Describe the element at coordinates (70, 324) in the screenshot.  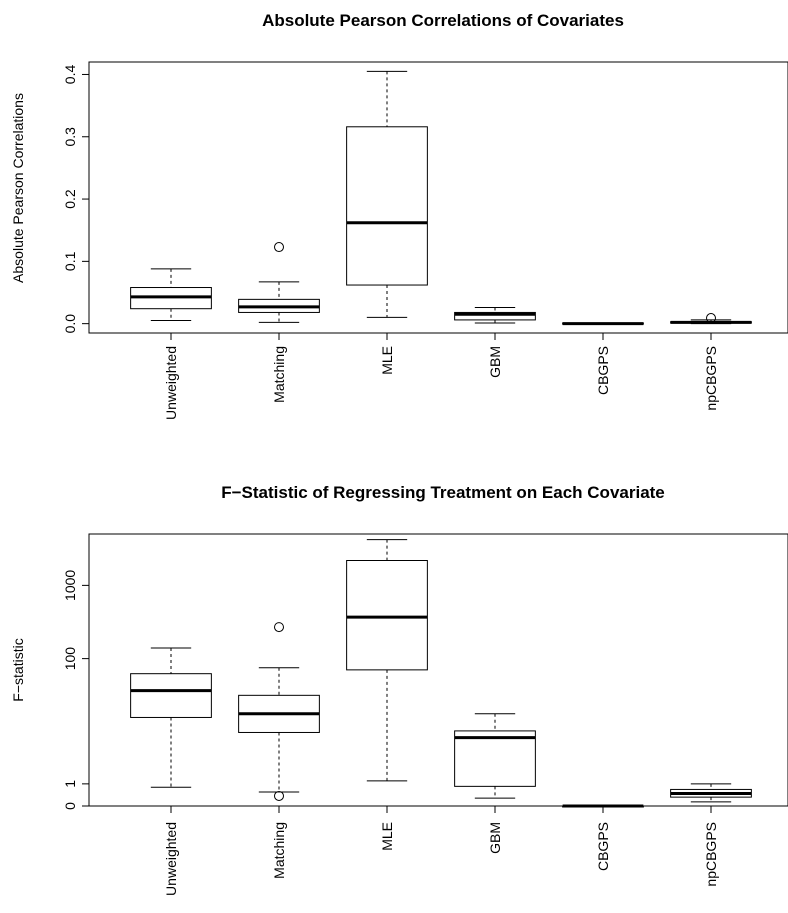
I see `y-tick-label: 0.0` at that location.